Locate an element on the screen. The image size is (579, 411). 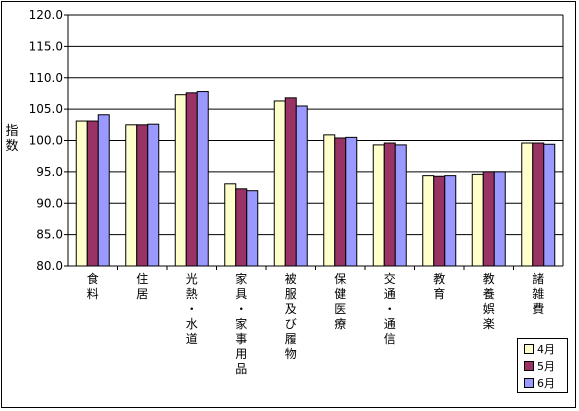
y-tick-label: 115.0 is located at coordinates (46, 46).